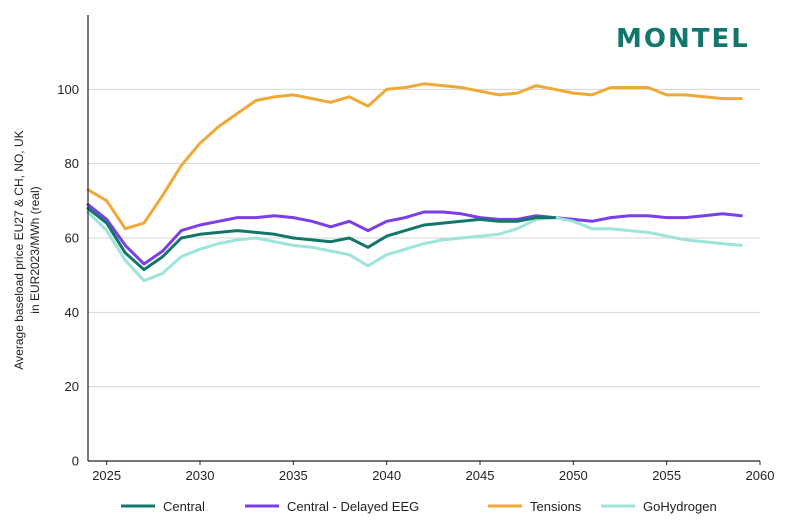 The width and height of the screenshot is (785, 525). Describe the element at coordinates (480, 475) in the screenshot. I see `x-tick-label: 2045` at that location.